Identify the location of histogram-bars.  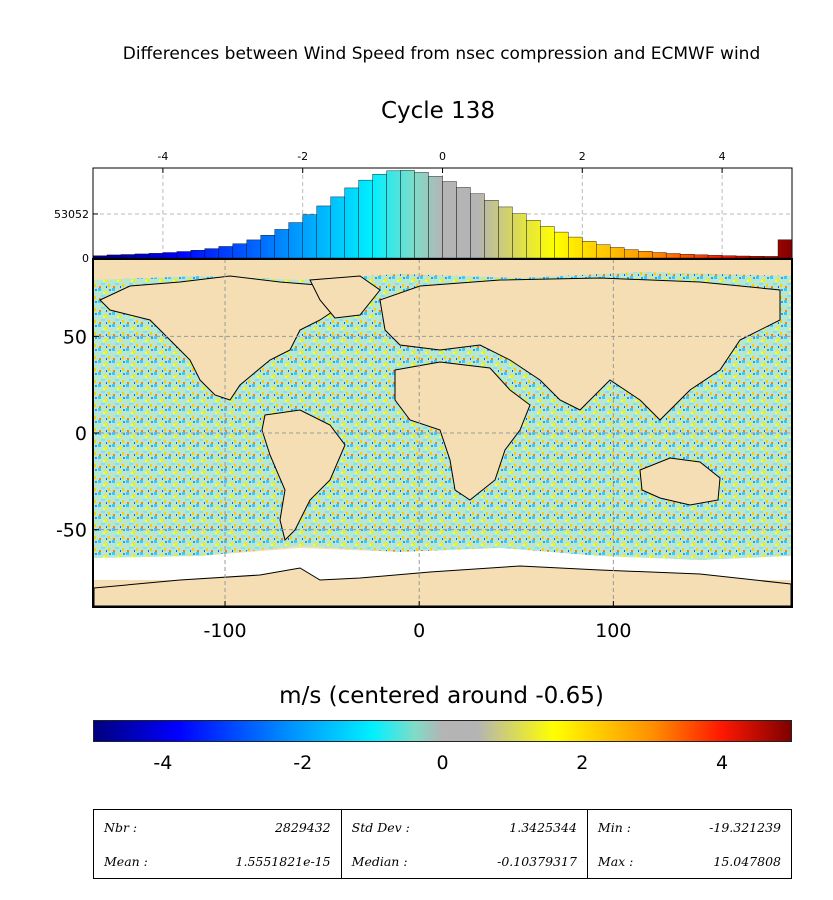
(442, 214).